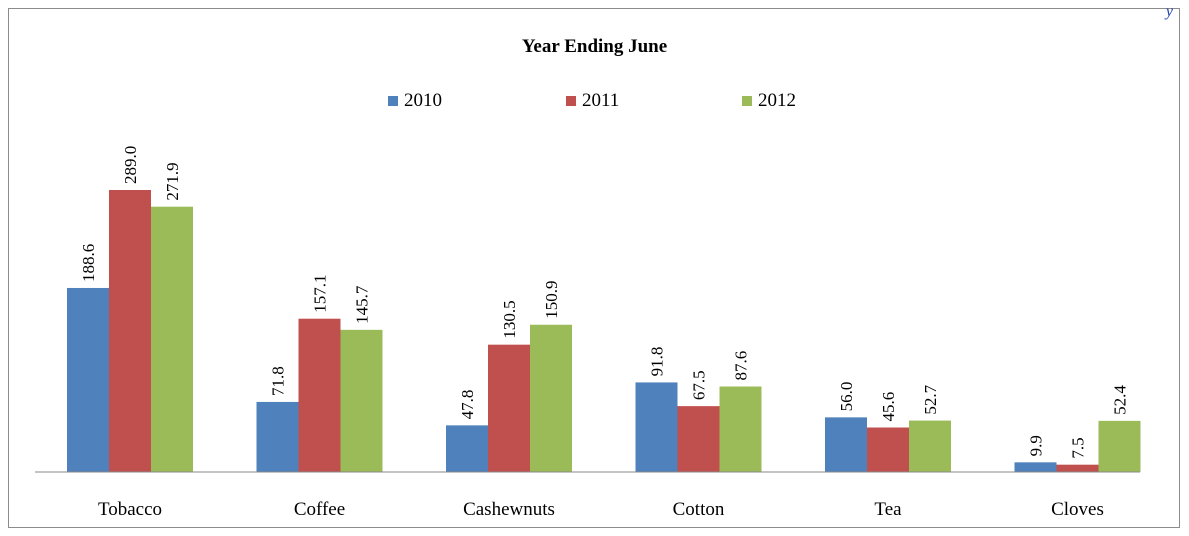 The height and width of the screenshot is (536, 1189). I want to click on bar-cloves-2011, so click(1077, 468).